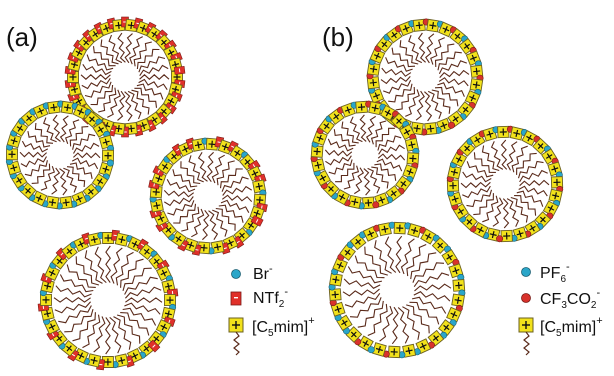 This screenshot has height=376, width=614. Describe the element at coordinates (505, 184) in the screenshot. I see `micelle` at that location.